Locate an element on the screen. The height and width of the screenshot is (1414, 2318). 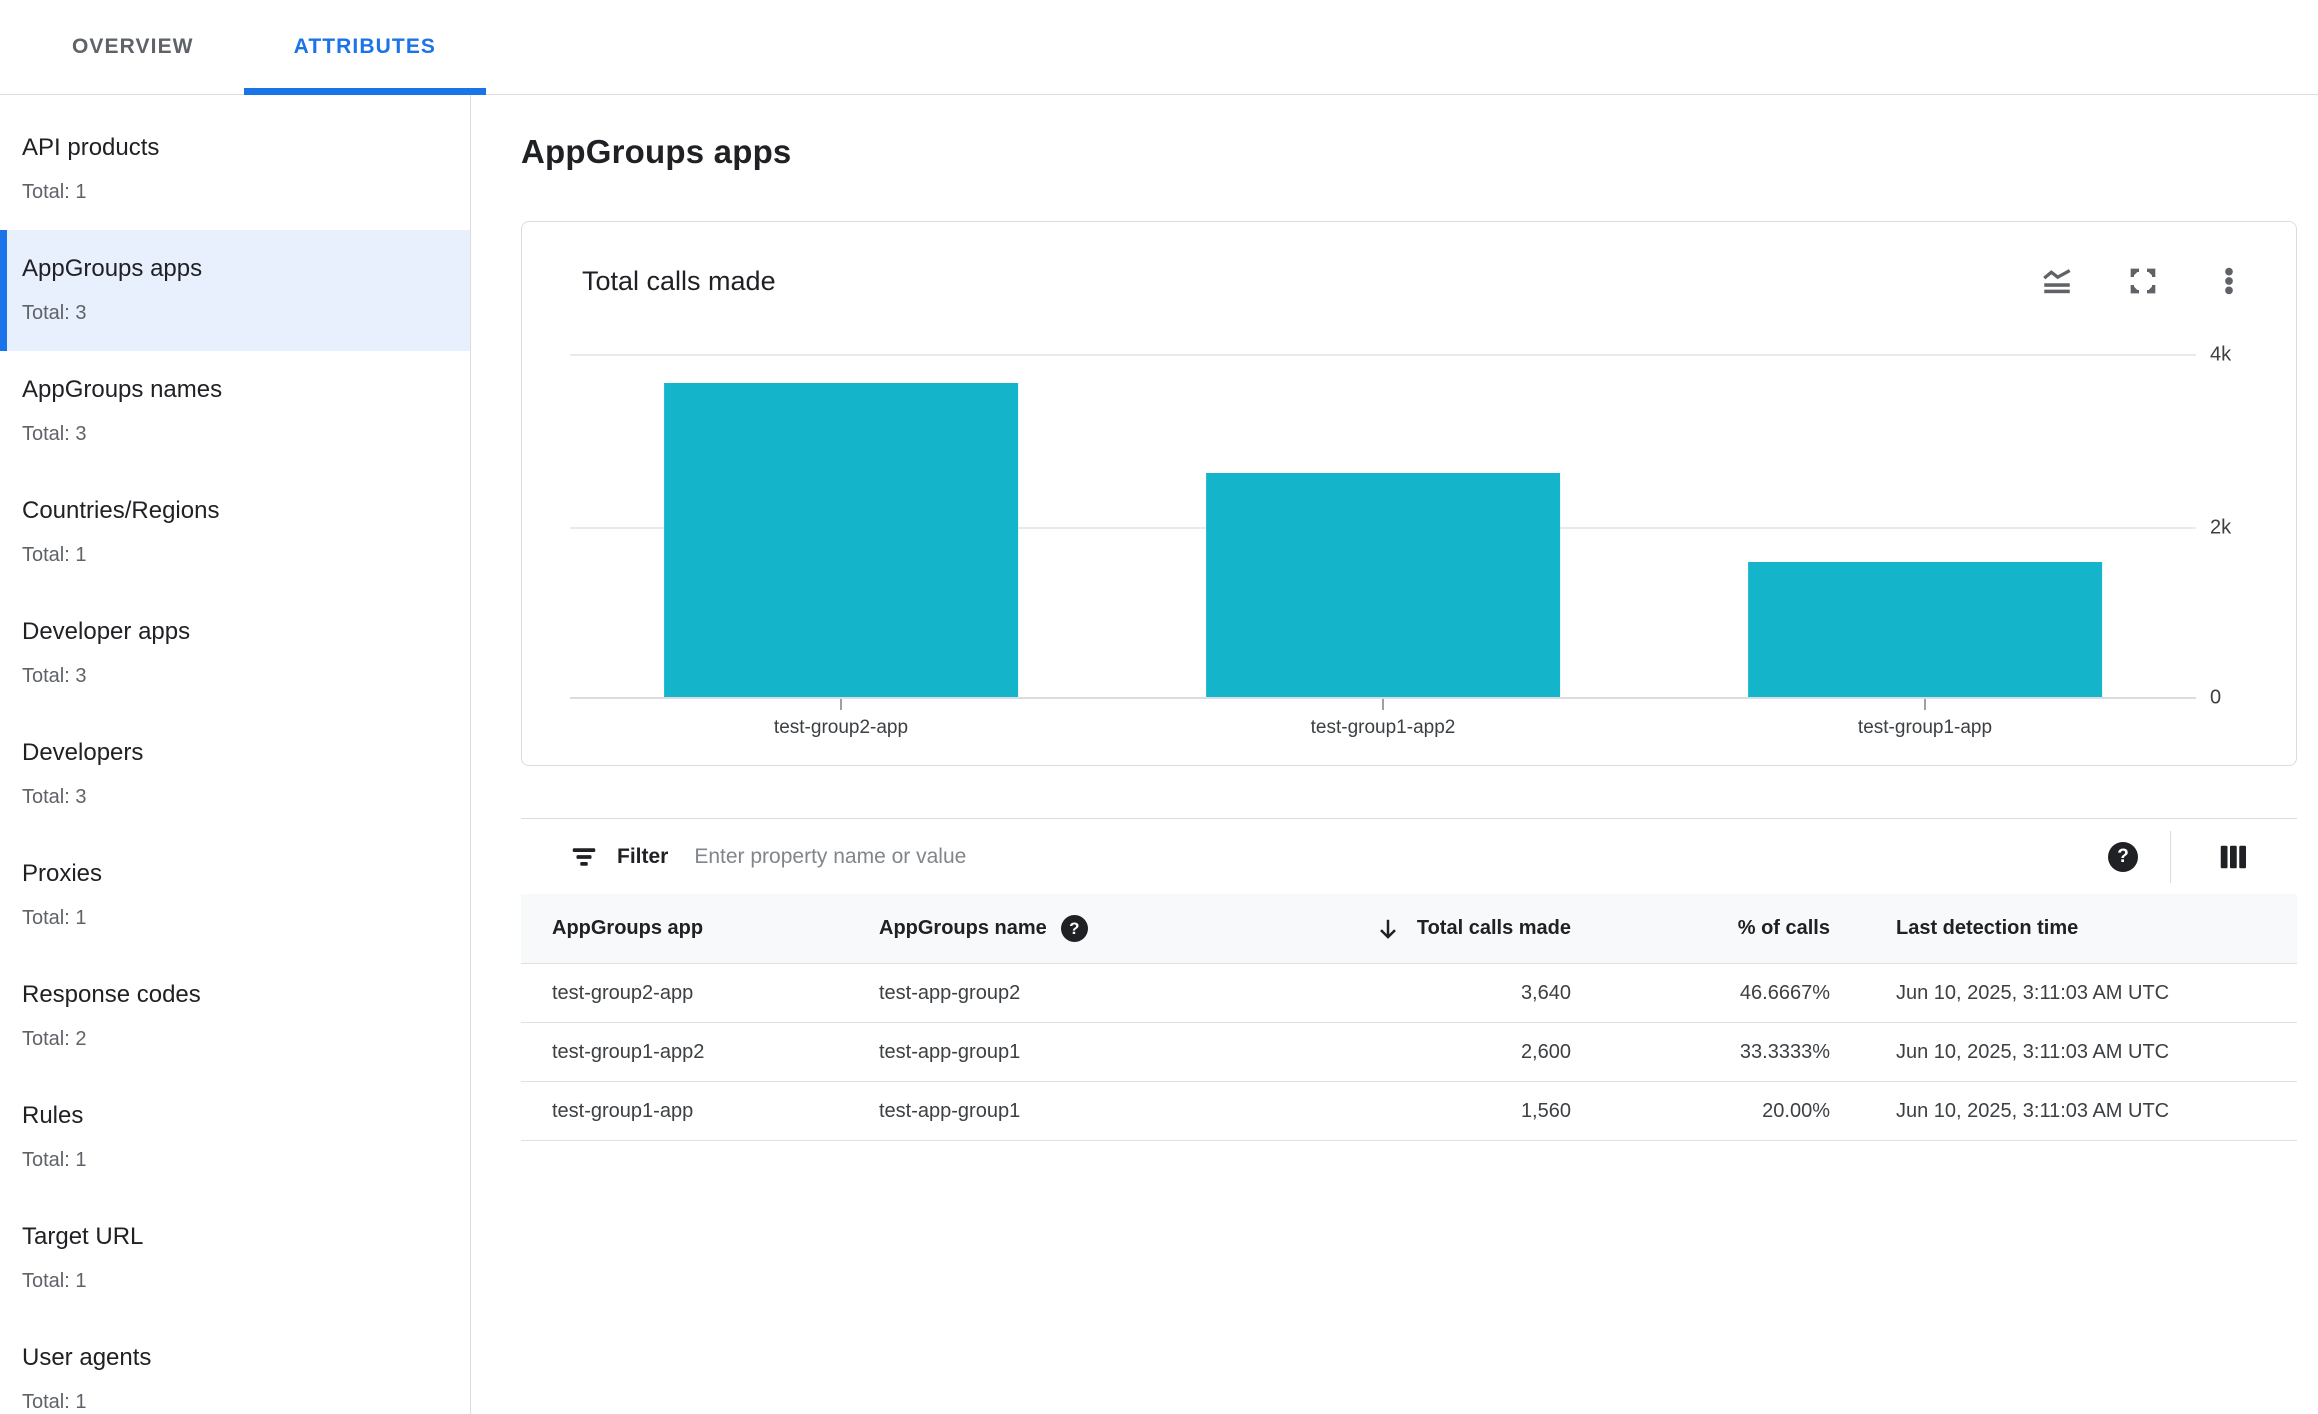
chart-actions is located at coordinates (2143, 281).